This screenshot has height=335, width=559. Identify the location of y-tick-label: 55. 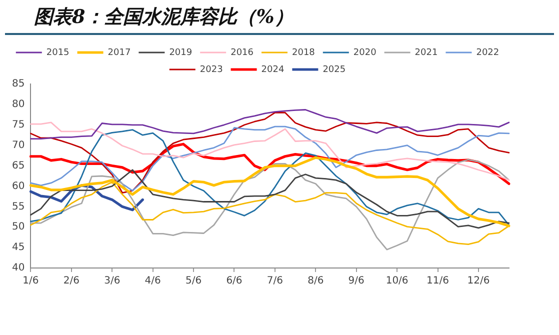
(18, 206).